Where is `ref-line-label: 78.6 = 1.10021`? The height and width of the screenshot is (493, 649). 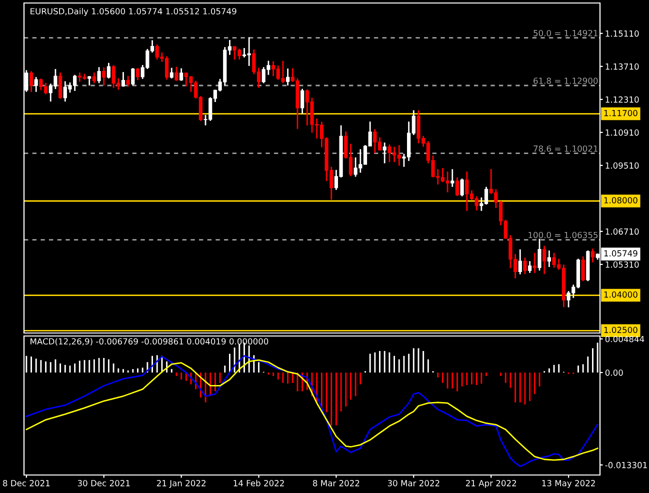 ref-line-label: 78.6 = 1.10021 is located at coordinates (566, 148).